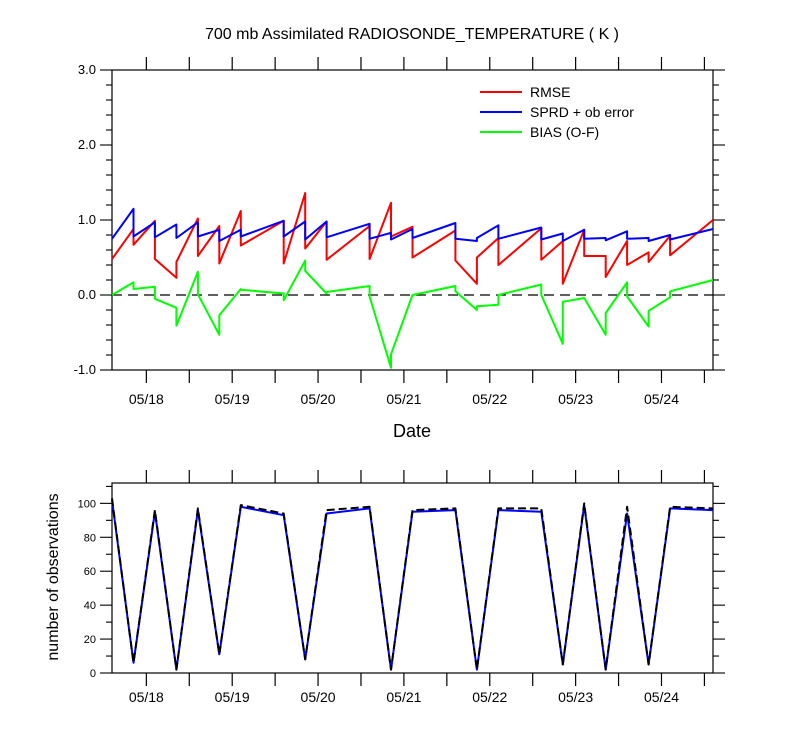 The height and width of the screenshot is (750, 800). I want to click on top-y-tick-labels: -1.0 0.0 1.0 2.0 3.0, so click(85, 219).